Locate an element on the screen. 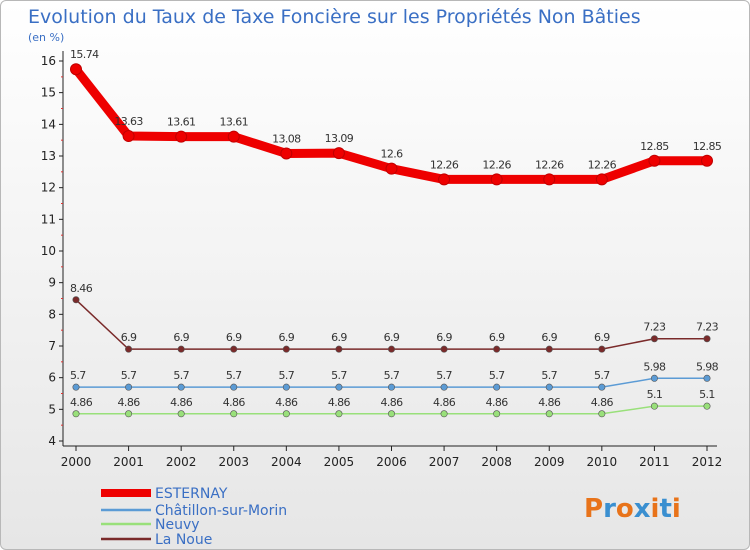 The height and width of the screenshot is (550, 750). y-tick-label: 13 is located at coordinates (48, 156).